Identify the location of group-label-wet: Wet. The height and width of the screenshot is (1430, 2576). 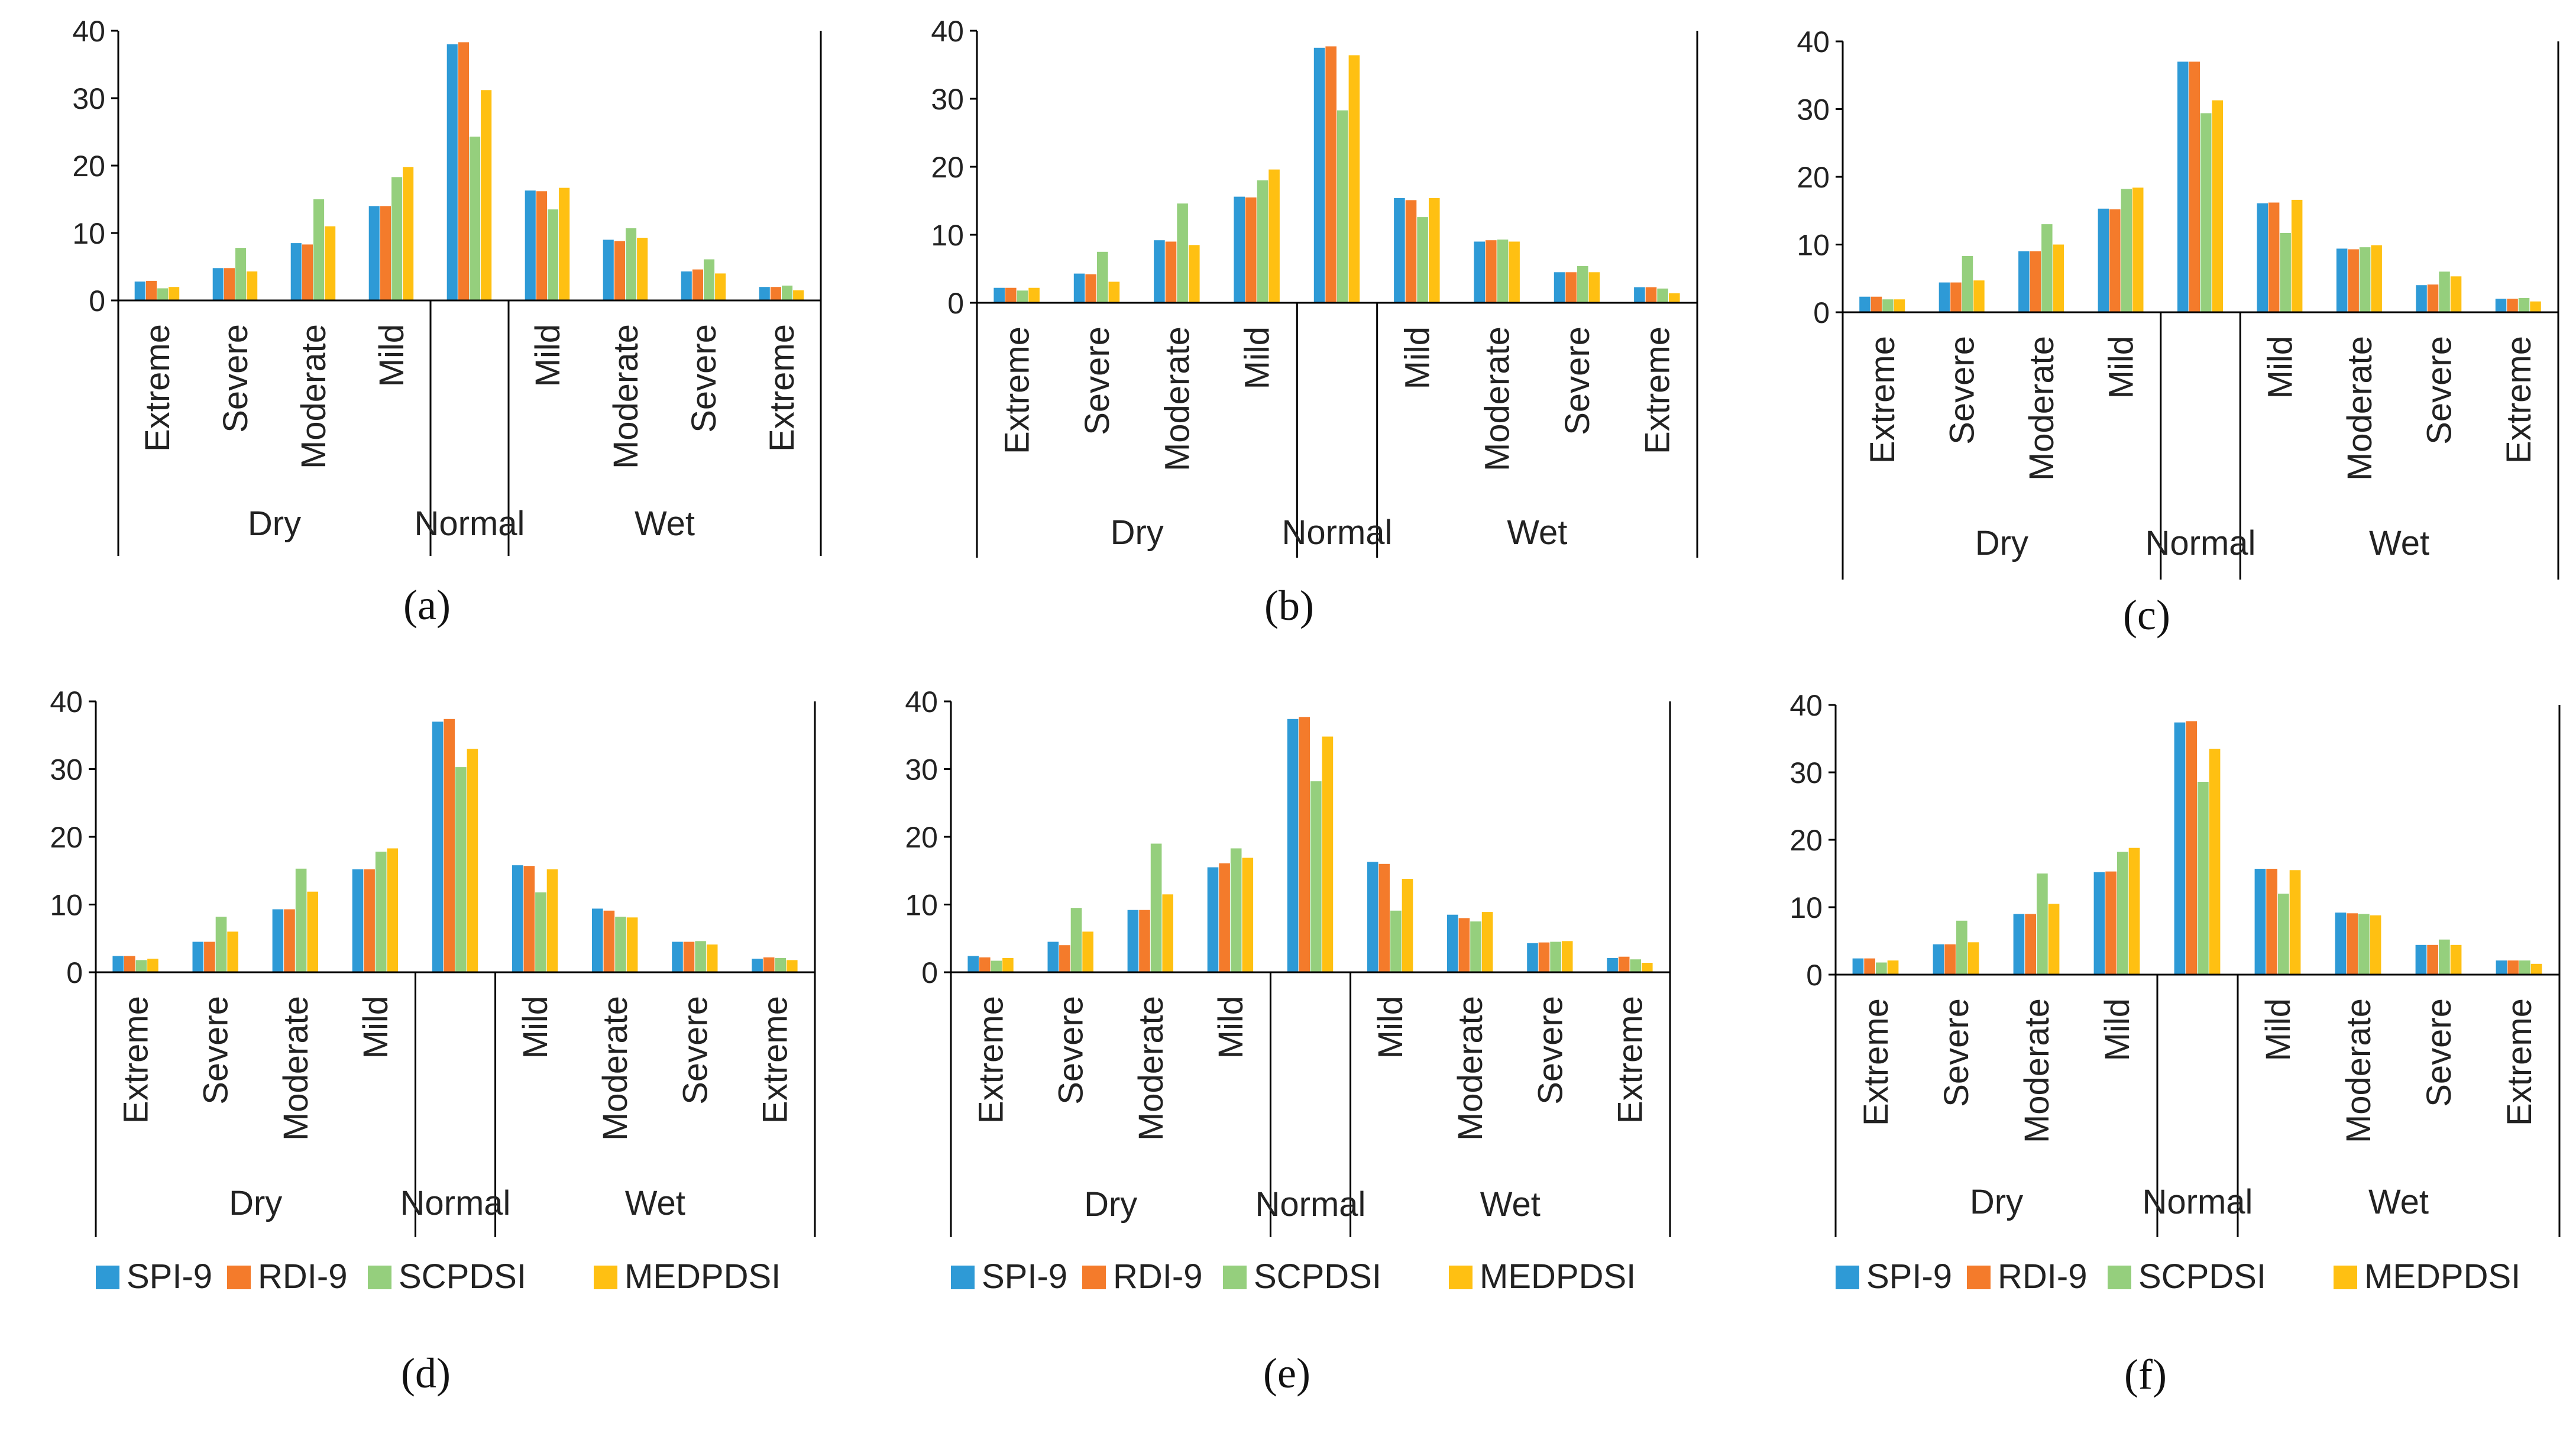
(2399, 543).